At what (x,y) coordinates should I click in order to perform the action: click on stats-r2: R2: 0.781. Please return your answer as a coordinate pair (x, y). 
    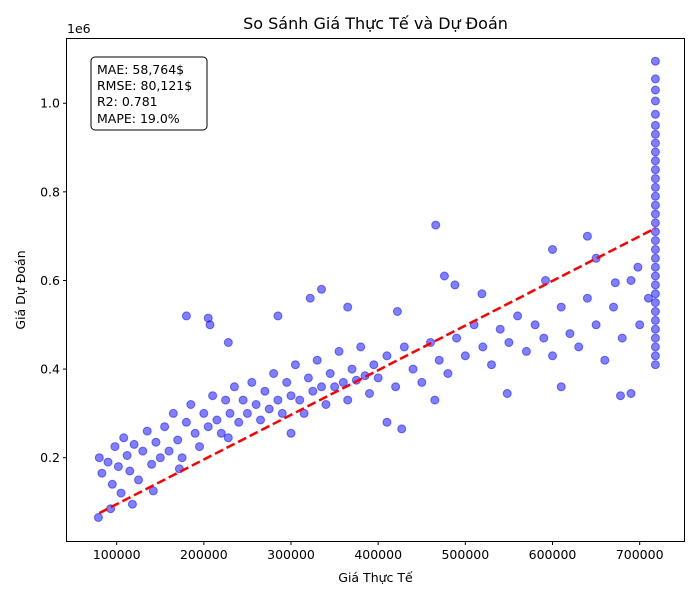
    Looking at the image, I should click on (127, 101).